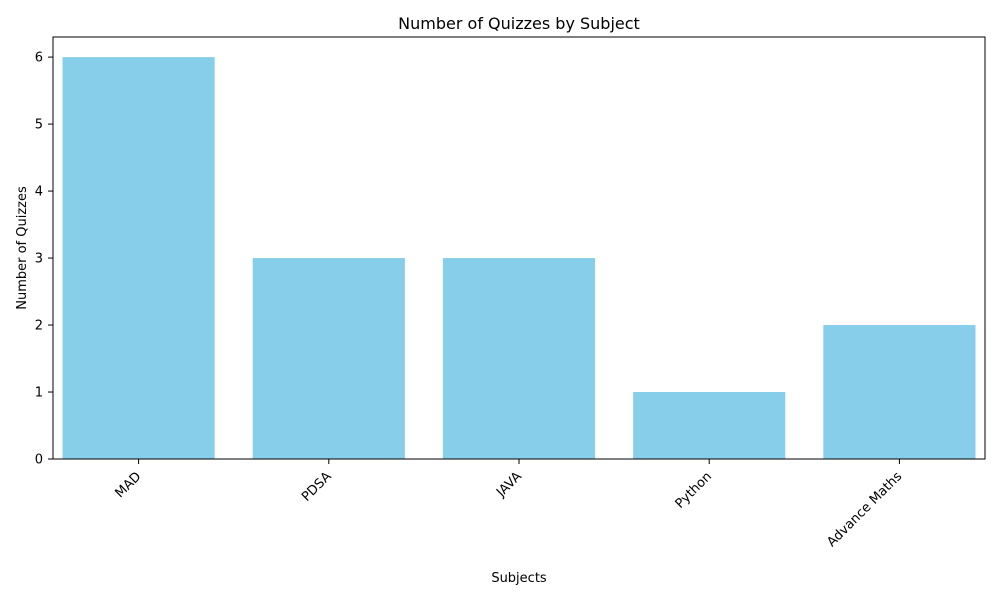 The width and height of the screenshot is (1000, 600). Describe the element at coordinates (39, 58) in the screenshot. I see `y-tick-label-6: 6` at that location.